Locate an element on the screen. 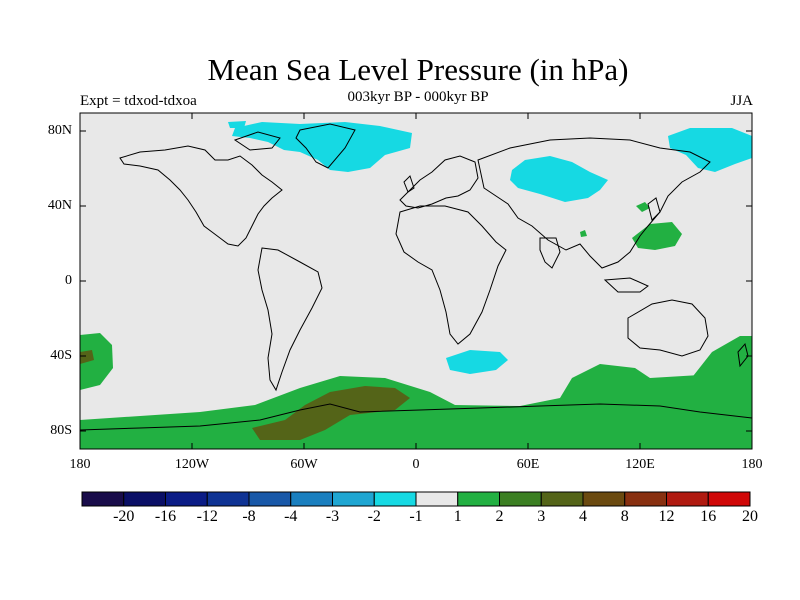  lat-label-40s: 40S is located at coordinates (61, 355).